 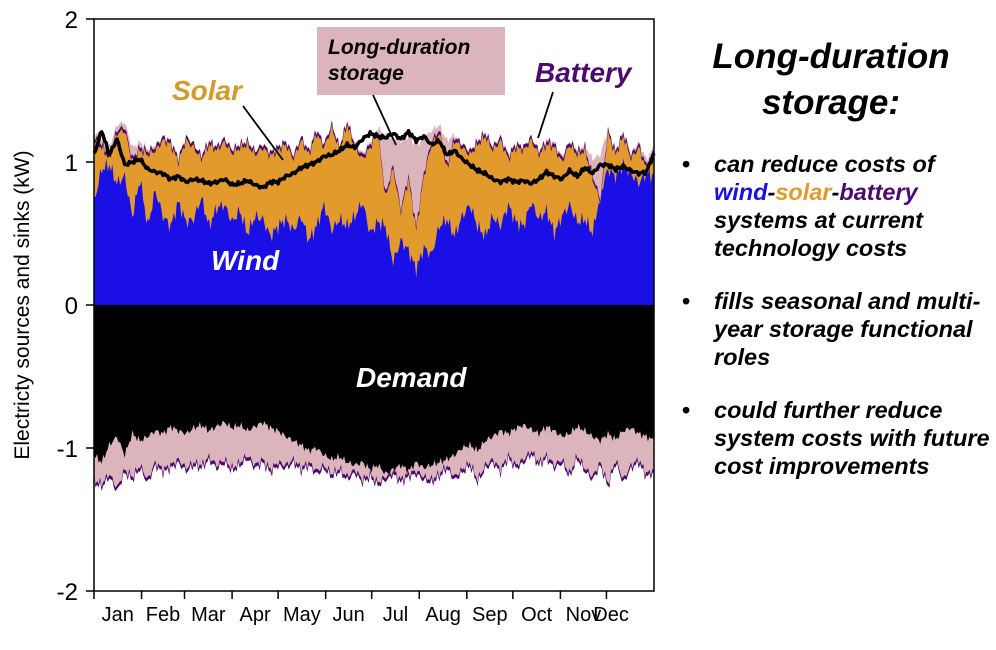 What do you see at coordinates (396, 615) in the screenshot?
I see `x-tick-label: Jul` at bounding box center [396, 615].